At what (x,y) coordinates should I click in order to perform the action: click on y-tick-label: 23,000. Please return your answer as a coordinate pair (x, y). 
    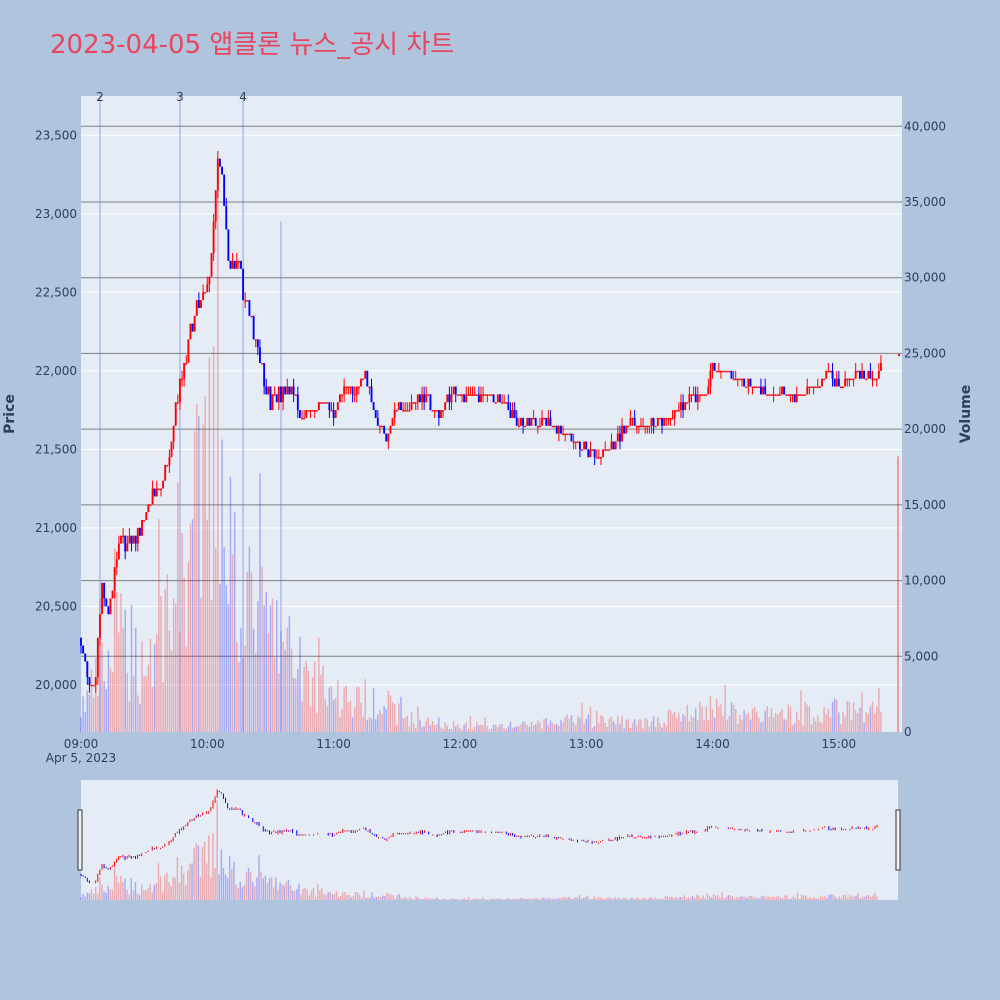
    Looking at the image, I should click on (56, 214).